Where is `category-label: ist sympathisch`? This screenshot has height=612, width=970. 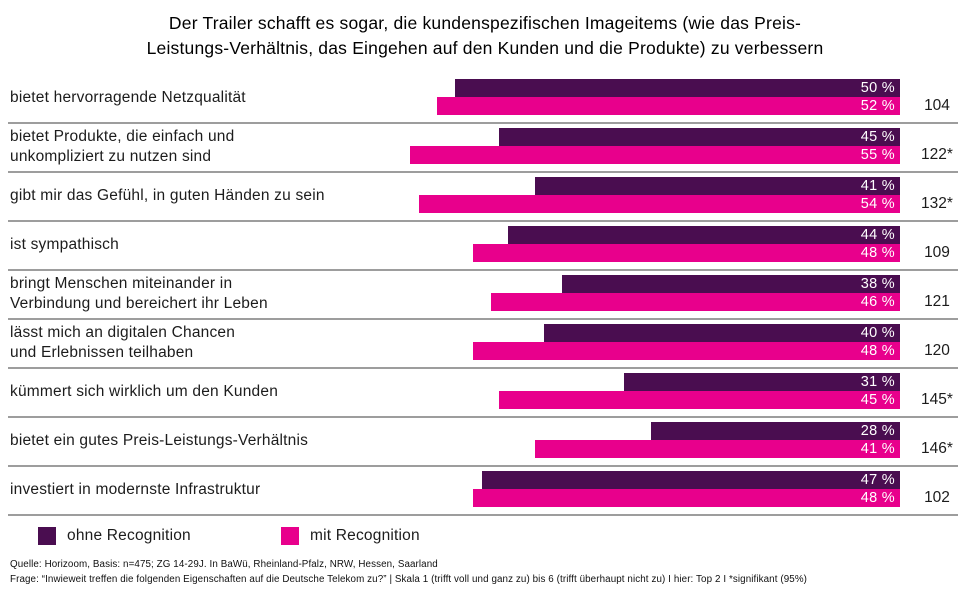
category-label: ist sympathisch is located at coordinates (64, 244).